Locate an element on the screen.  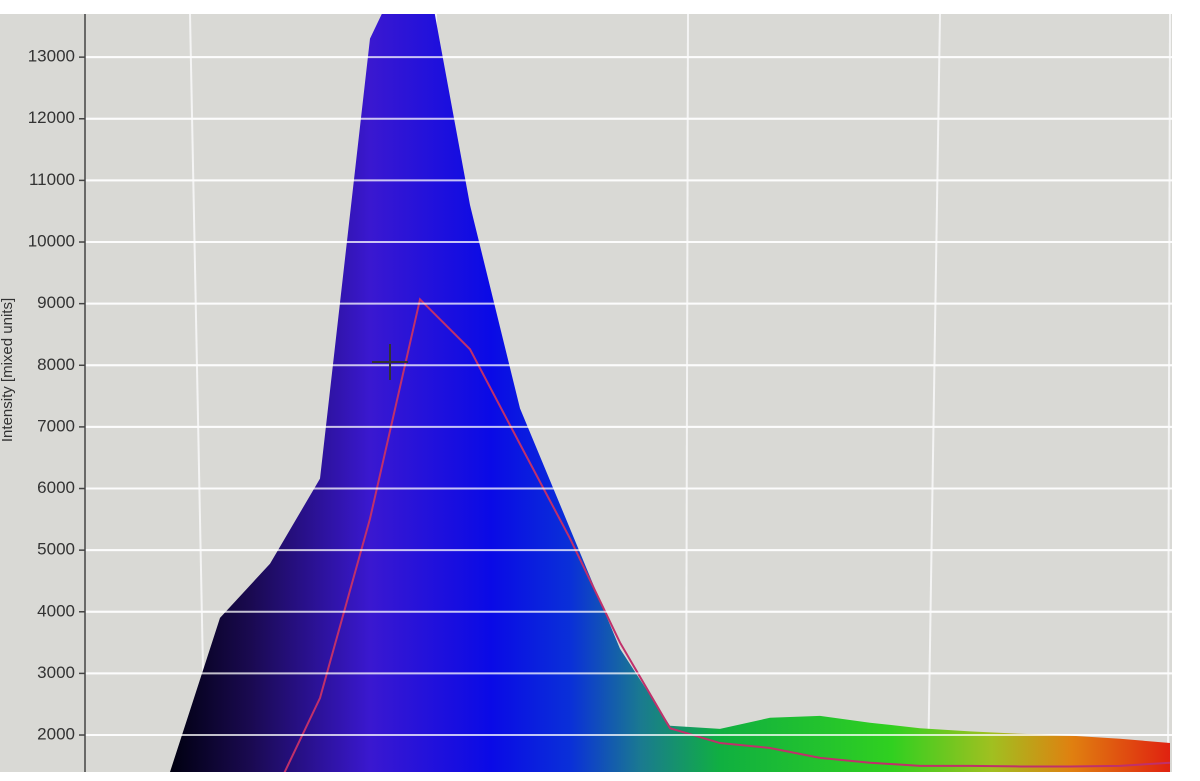
y-tick-label: 10000 is located at coordinates (51, 241).